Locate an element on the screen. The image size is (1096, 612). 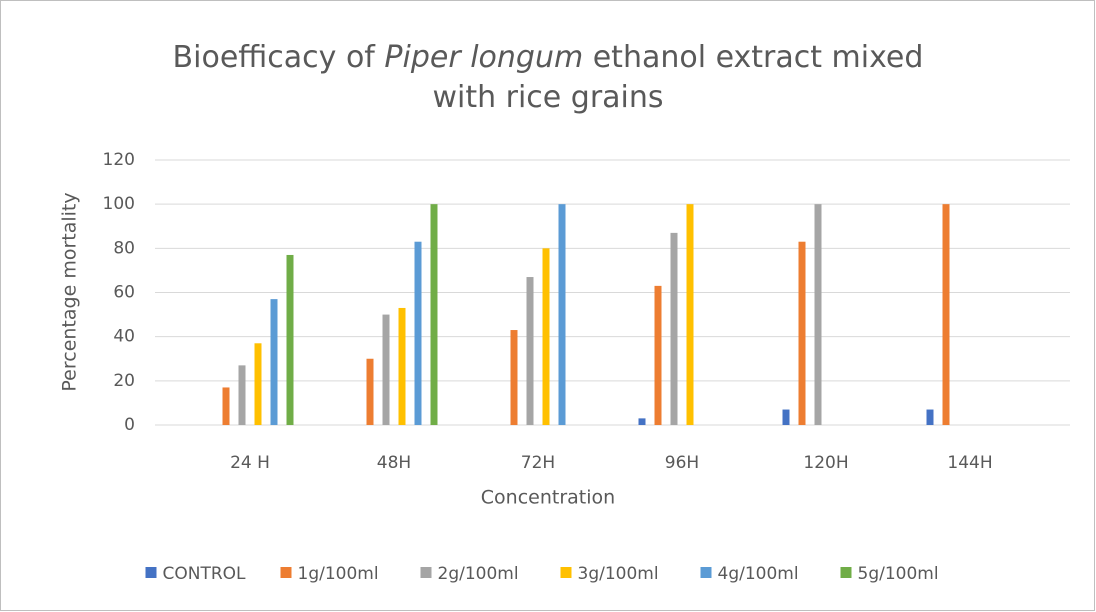
title-part: Piper longum is located at coordinates (483, 57).